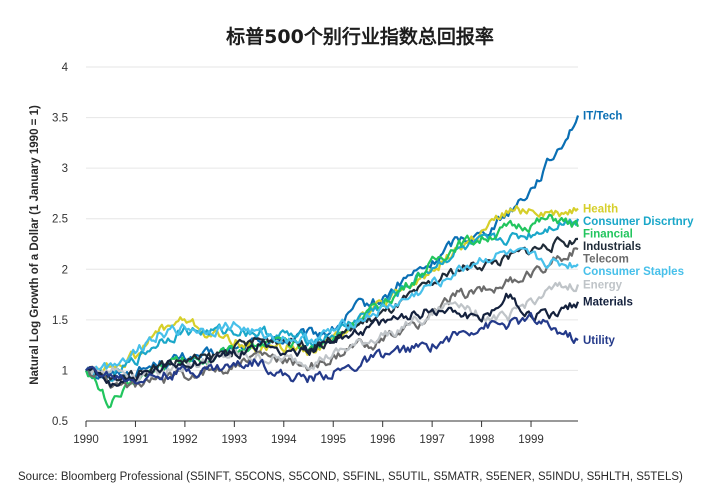 This screenshot has width=720, height=500. Describe the element at coordinates (65, 270) in the screenshot. I see `y-tick-label: 2` at that location.